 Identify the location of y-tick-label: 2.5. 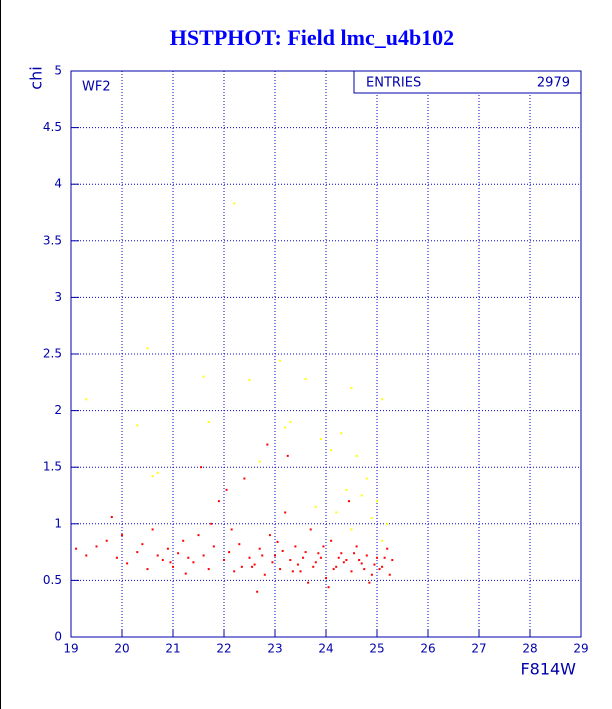
(52, 354).